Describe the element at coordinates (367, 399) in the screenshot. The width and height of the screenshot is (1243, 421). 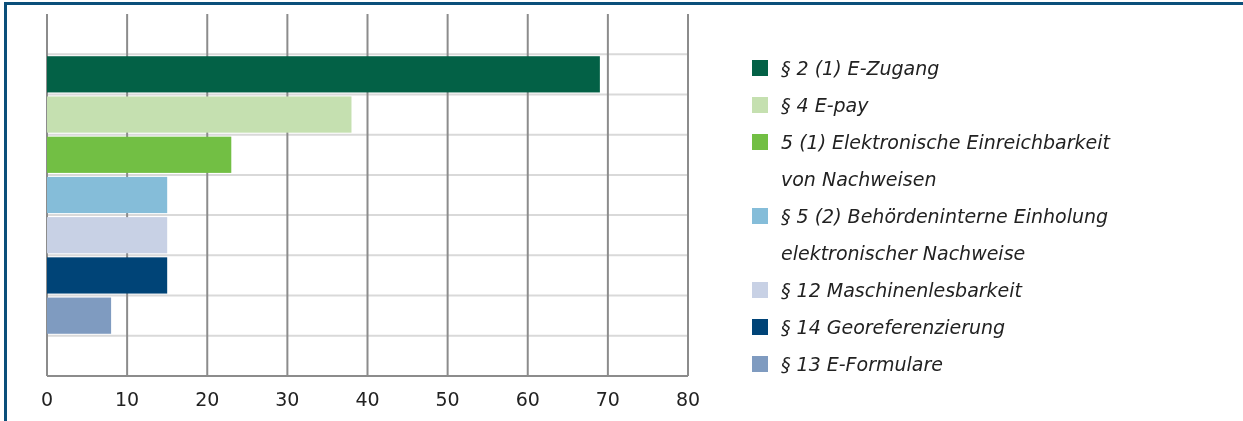
I see `x-tick-label: 40` at that location.